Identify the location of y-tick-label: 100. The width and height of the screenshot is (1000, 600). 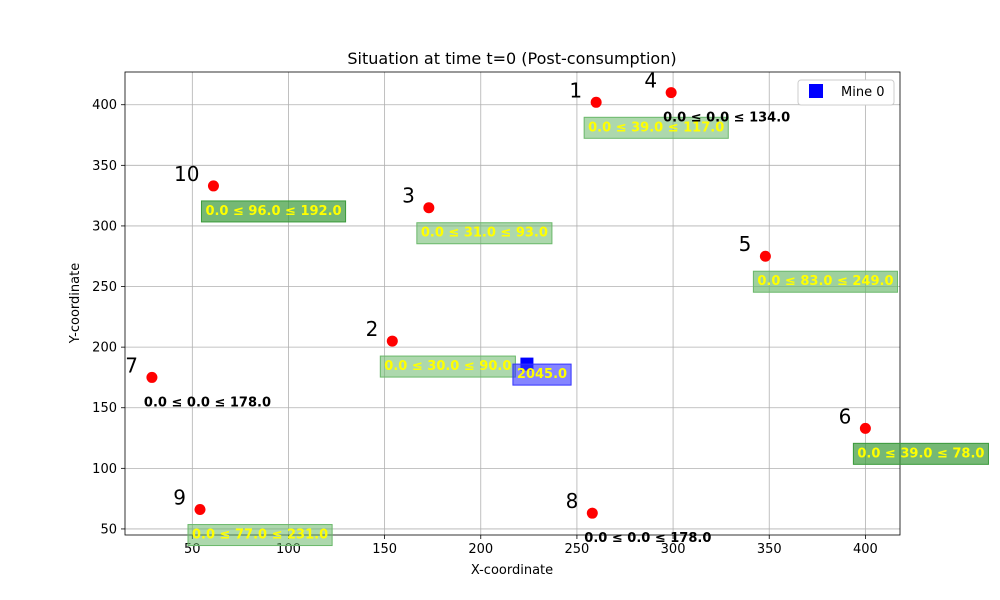
(104, 469).